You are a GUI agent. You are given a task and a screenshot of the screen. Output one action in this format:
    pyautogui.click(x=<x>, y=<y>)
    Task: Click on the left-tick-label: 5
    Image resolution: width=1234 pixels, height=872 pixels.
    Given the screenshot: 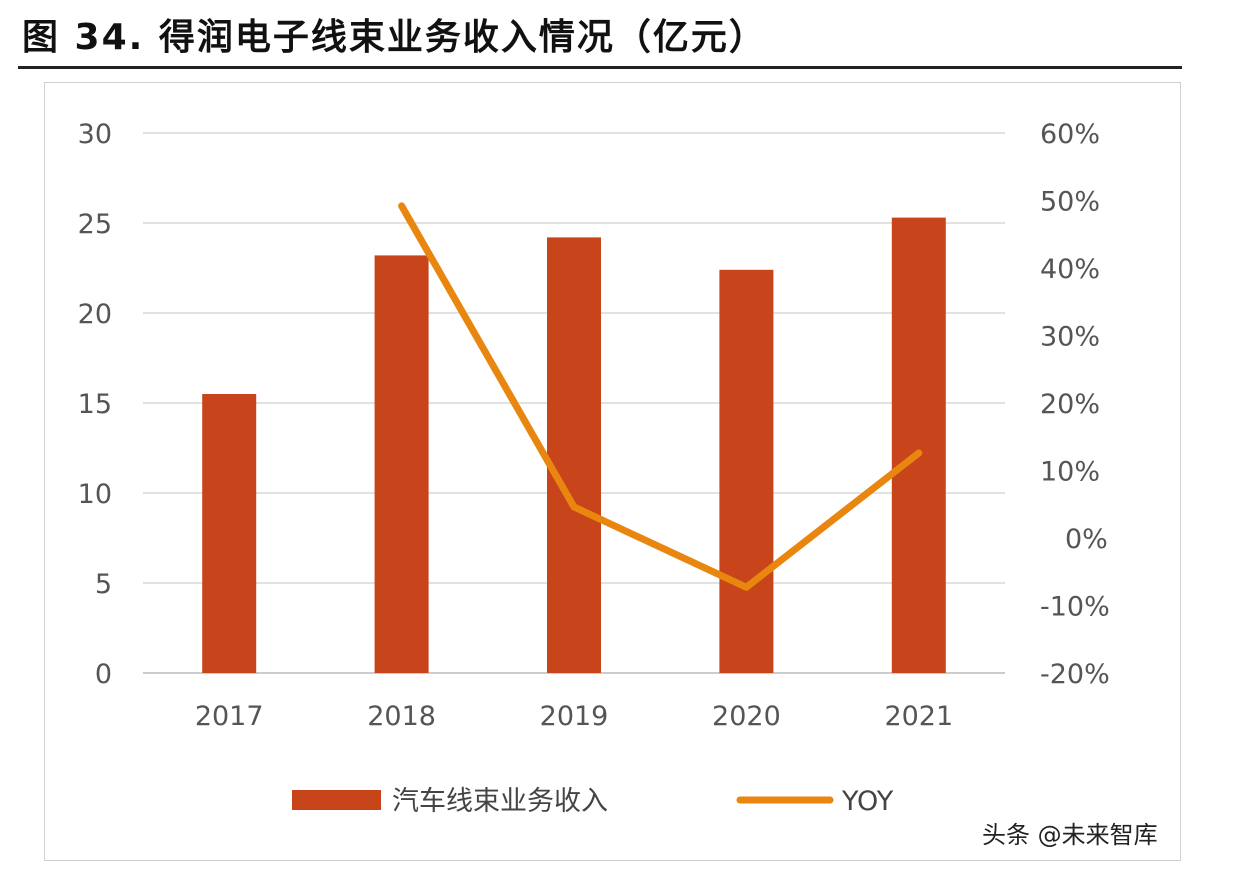 What is the action you would take?
    pyautogui.click(x=103, y=584)
    